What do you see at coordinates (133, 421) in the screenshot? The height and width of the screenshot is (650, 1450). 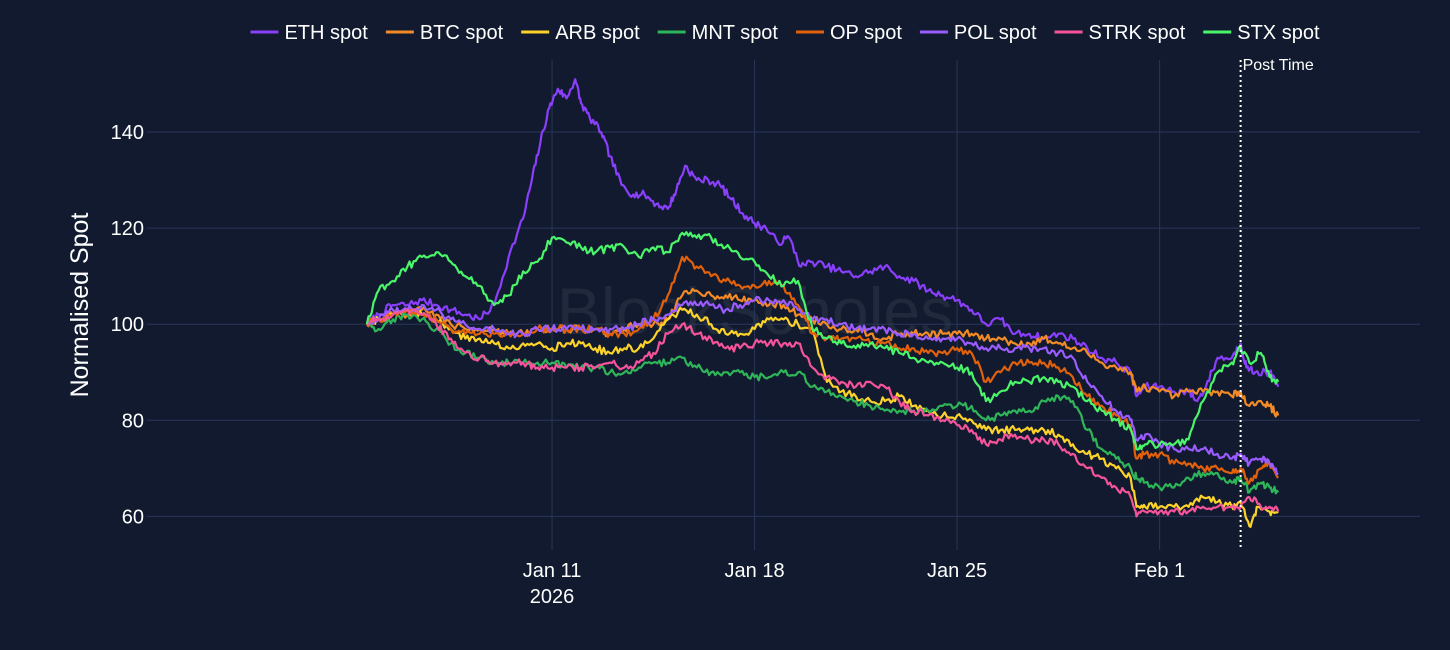 I see `y-tick-label: 80` at bounding box center [133, 421].